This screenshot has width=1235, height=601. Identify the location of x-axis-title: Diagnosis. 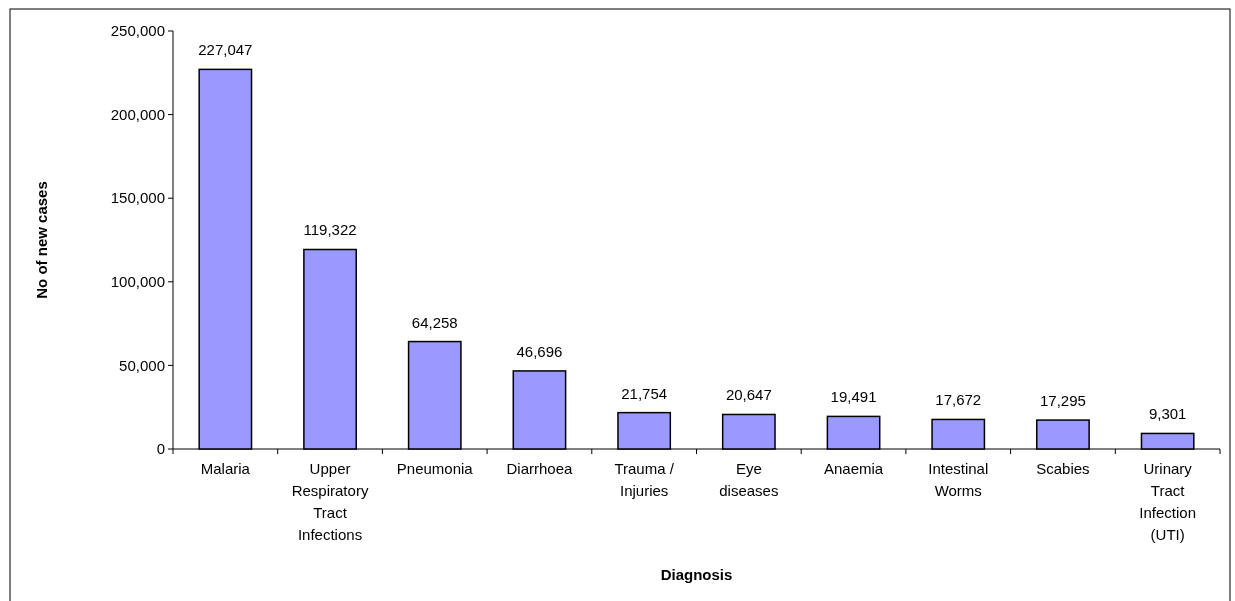
(696, 574).